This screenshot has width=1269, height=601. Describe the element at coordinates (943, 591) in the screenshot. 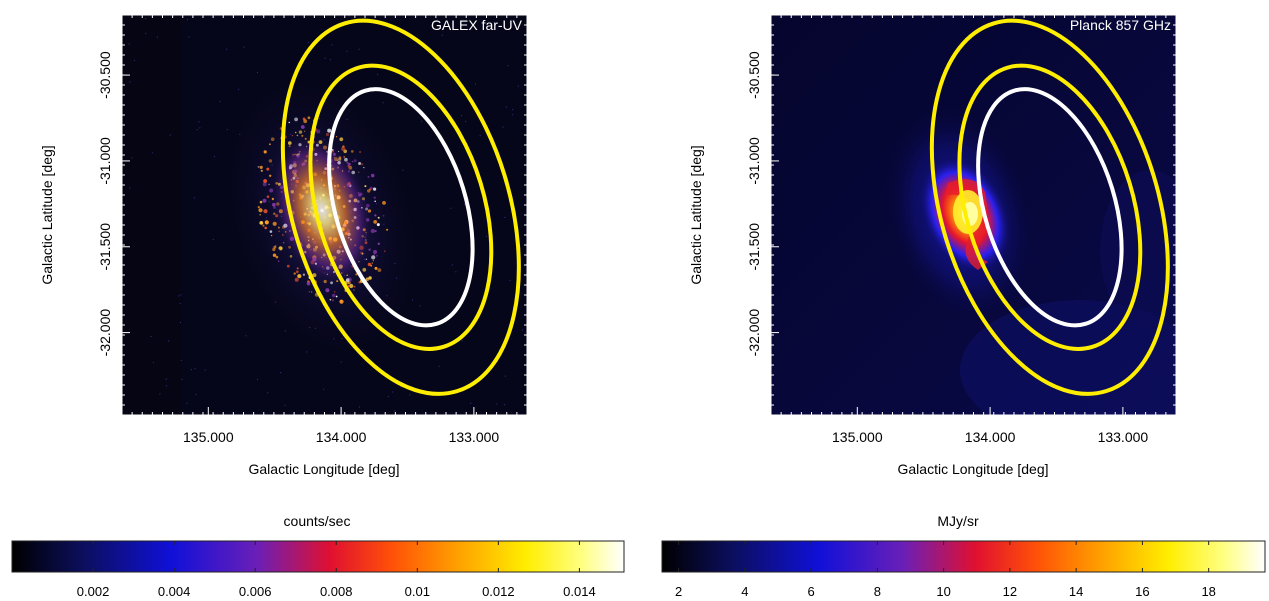

I see `colorbar-tick-label: 10` at that location.